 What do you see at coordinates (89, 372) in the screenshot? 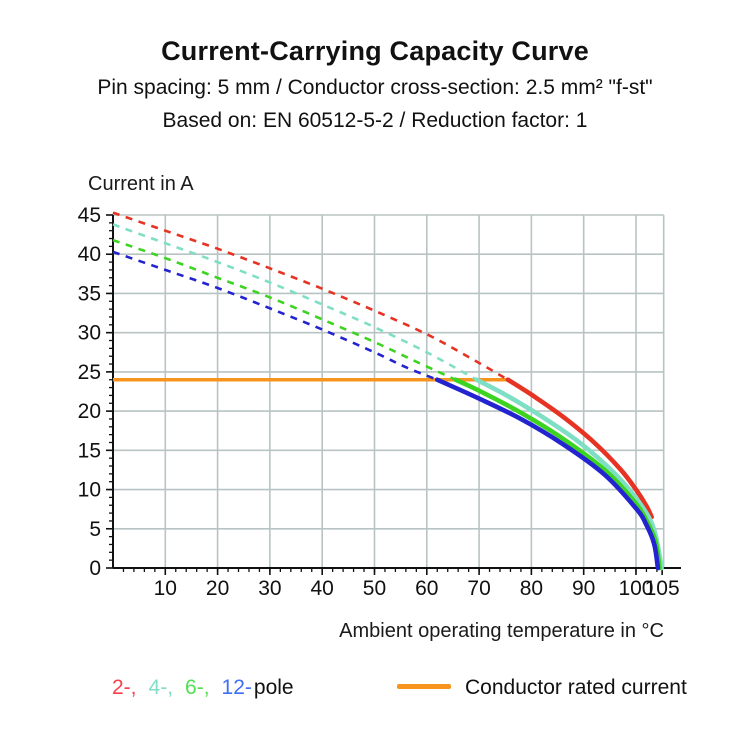
I see `y-tick-label-25: 25` at bounding box center [89, 372].